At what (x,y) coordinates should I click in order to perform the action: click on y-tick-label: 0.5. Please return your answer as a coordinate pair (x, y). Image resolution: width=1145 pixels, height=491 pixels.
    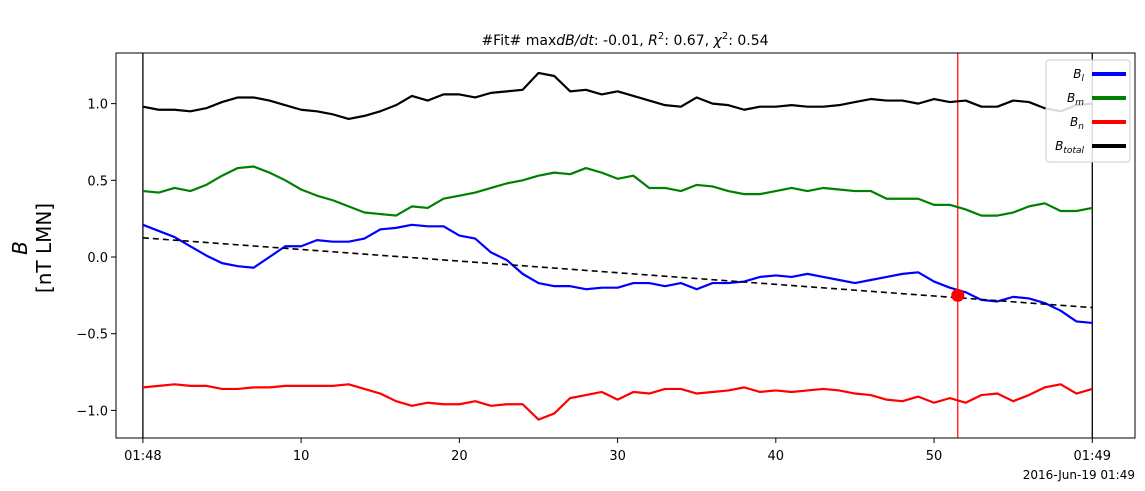
    Looking at the image, I should click on (97, 181).